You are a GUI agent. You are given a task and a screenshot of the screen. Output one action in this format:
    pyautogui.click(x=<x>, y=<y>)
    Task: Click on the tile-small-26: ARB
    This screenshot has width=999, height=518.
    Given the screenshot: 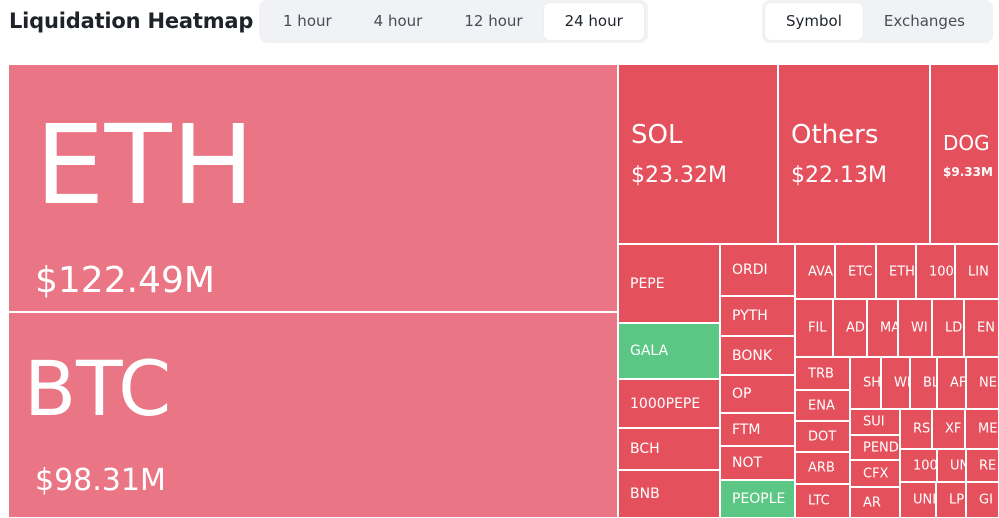 What is the action you would take?
    pyautogui.click(x=822, y=468)
    